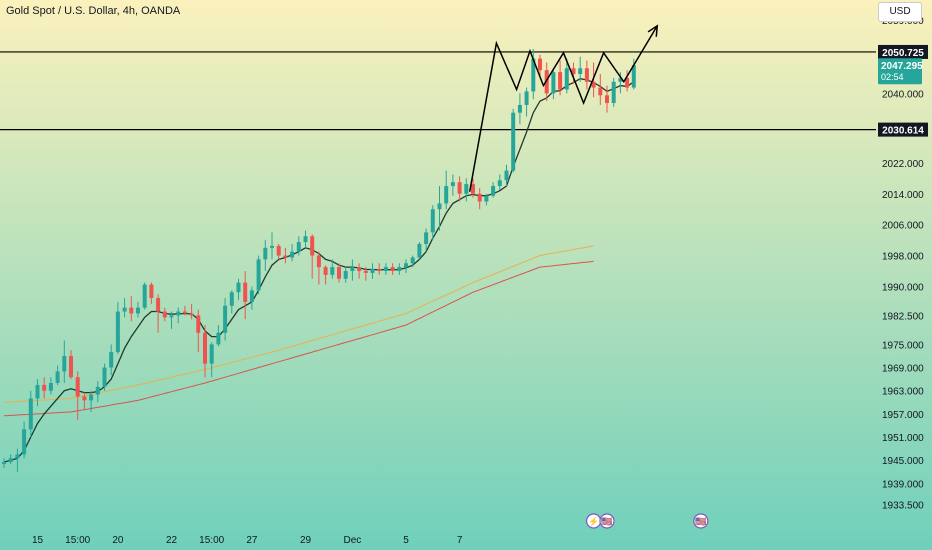  Describe the element at coordinates (903, 226) in the screenshot. I see `y-tick-label: 2006.000` at that location.